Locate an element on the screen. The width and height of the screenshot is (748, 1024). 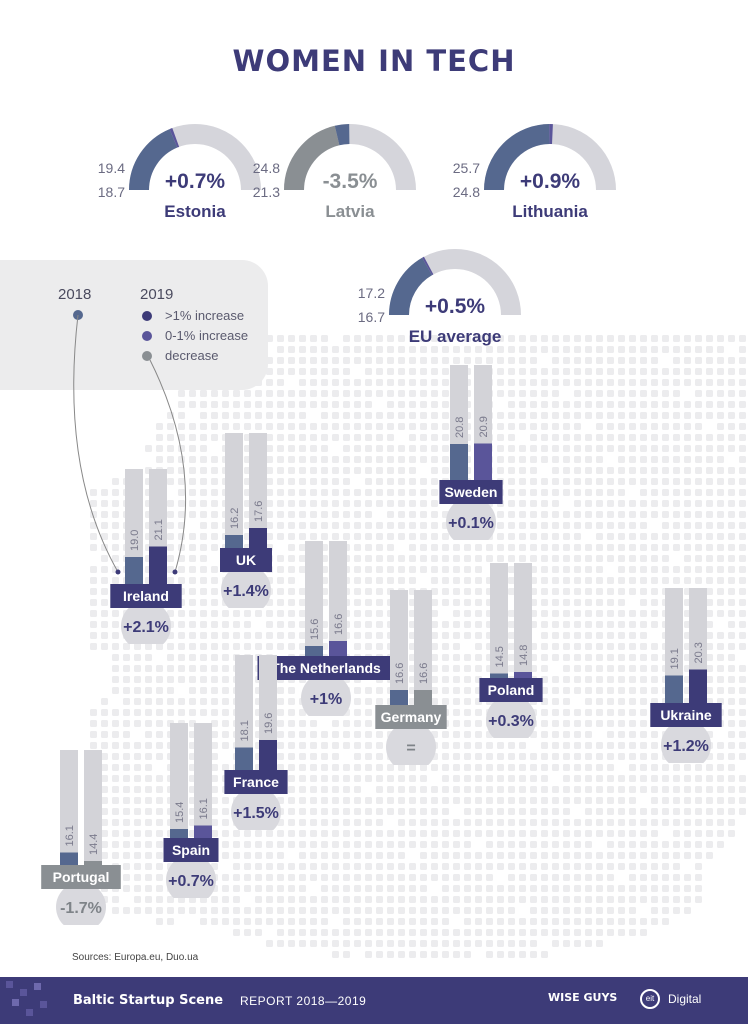
gauge-label-top: 17.2 is located at coordinates (371, 293).